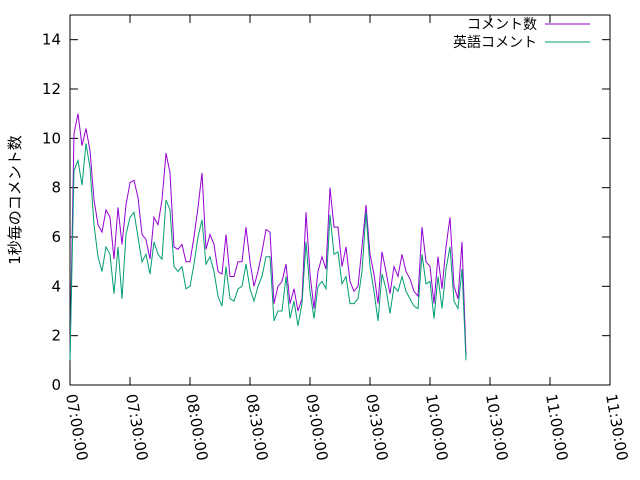  What do you see at coordinates (51, 40) in the screenshot?
I see `y-tick-label: 14` at bounding box center [51, 40].